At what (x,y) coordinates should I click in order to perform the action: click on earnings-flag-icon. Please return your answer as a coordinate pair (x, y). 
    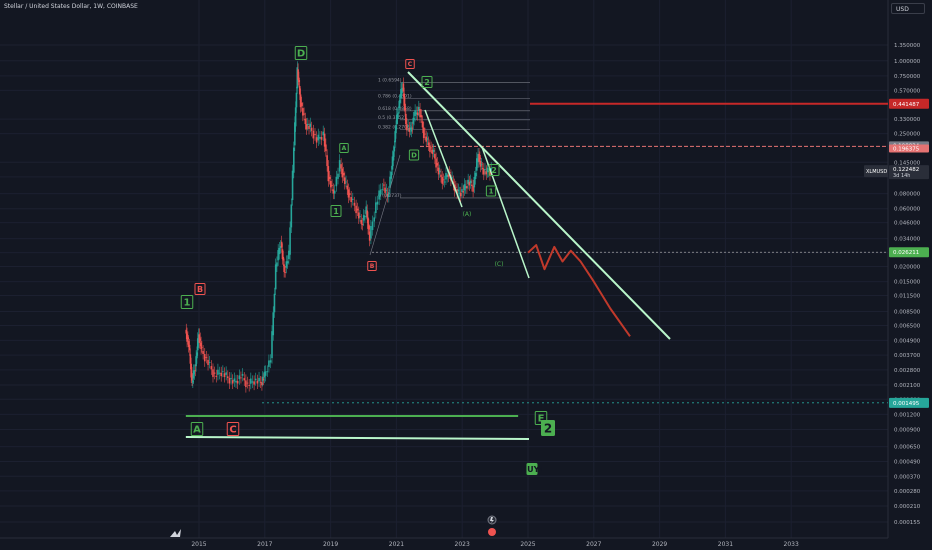
    Looking at the image, I should click on (492, 532).